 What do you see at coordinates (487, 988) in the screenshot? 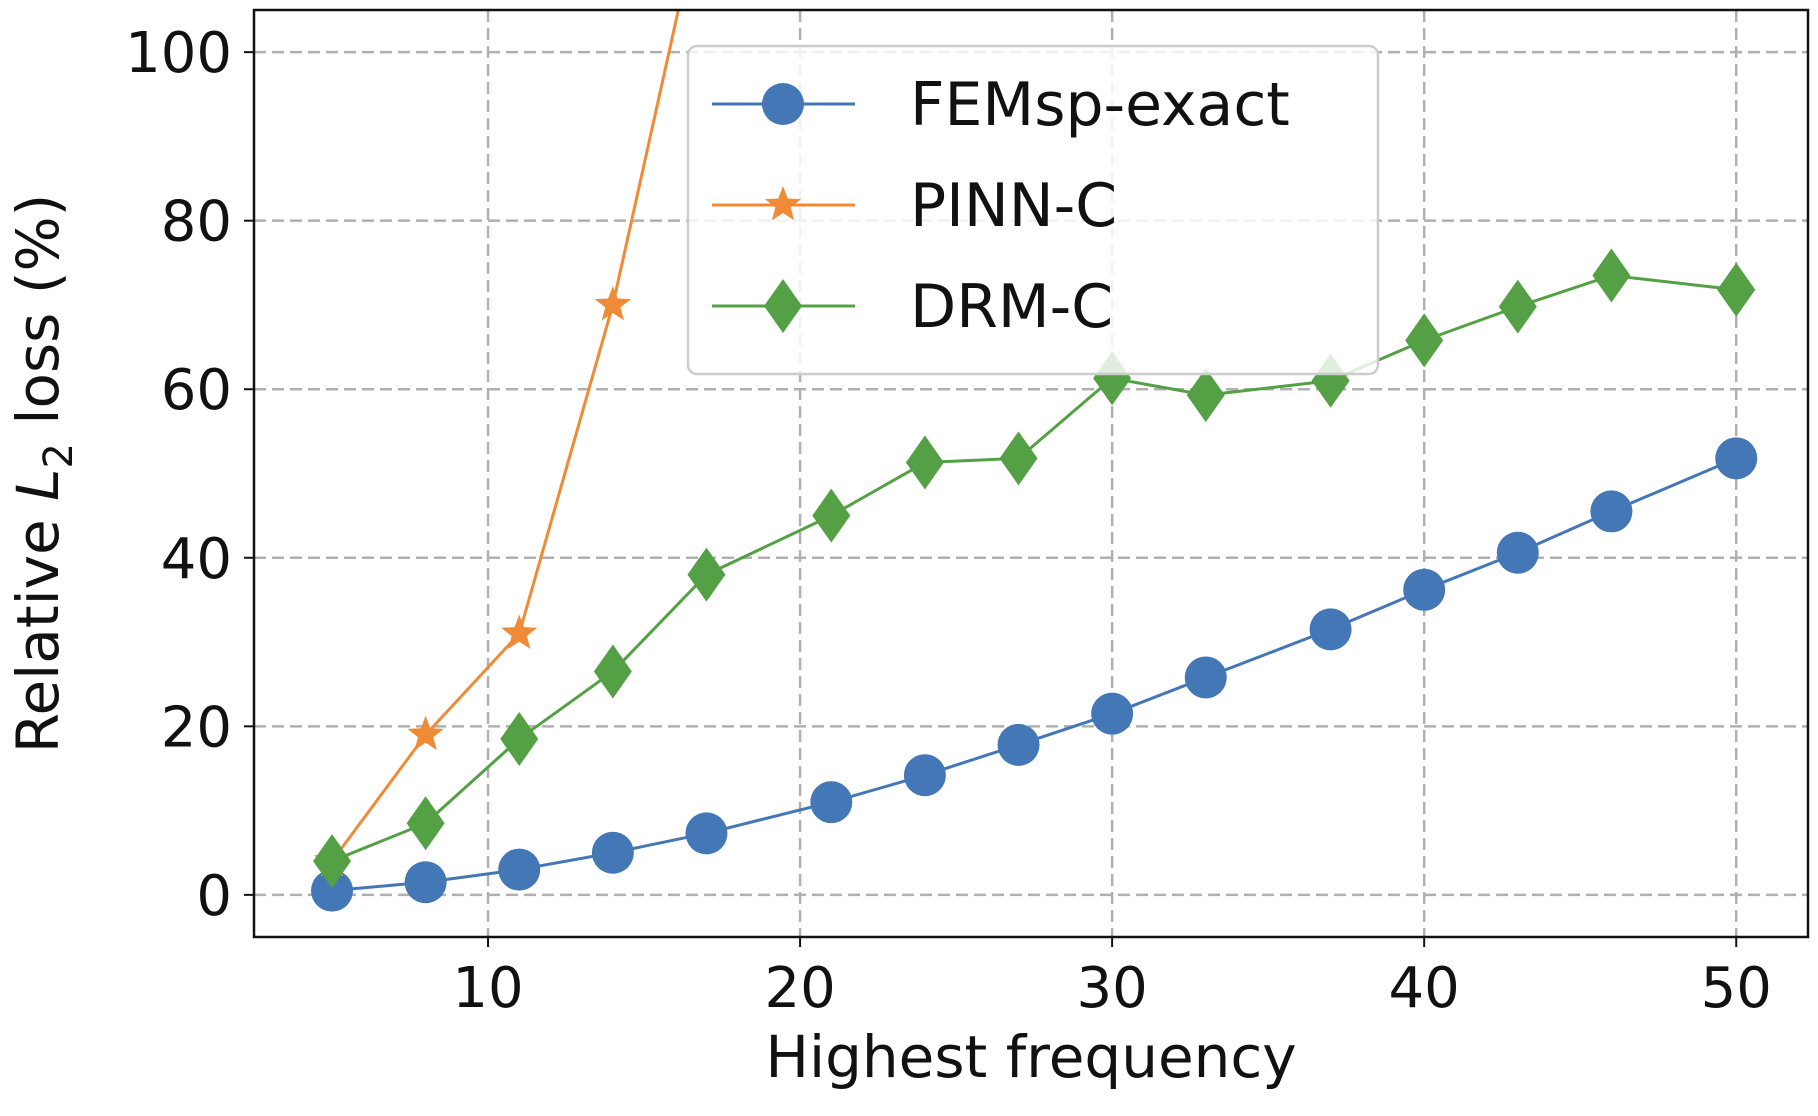
I see `x-tick-label: 10` at bounding box center [487, 988].